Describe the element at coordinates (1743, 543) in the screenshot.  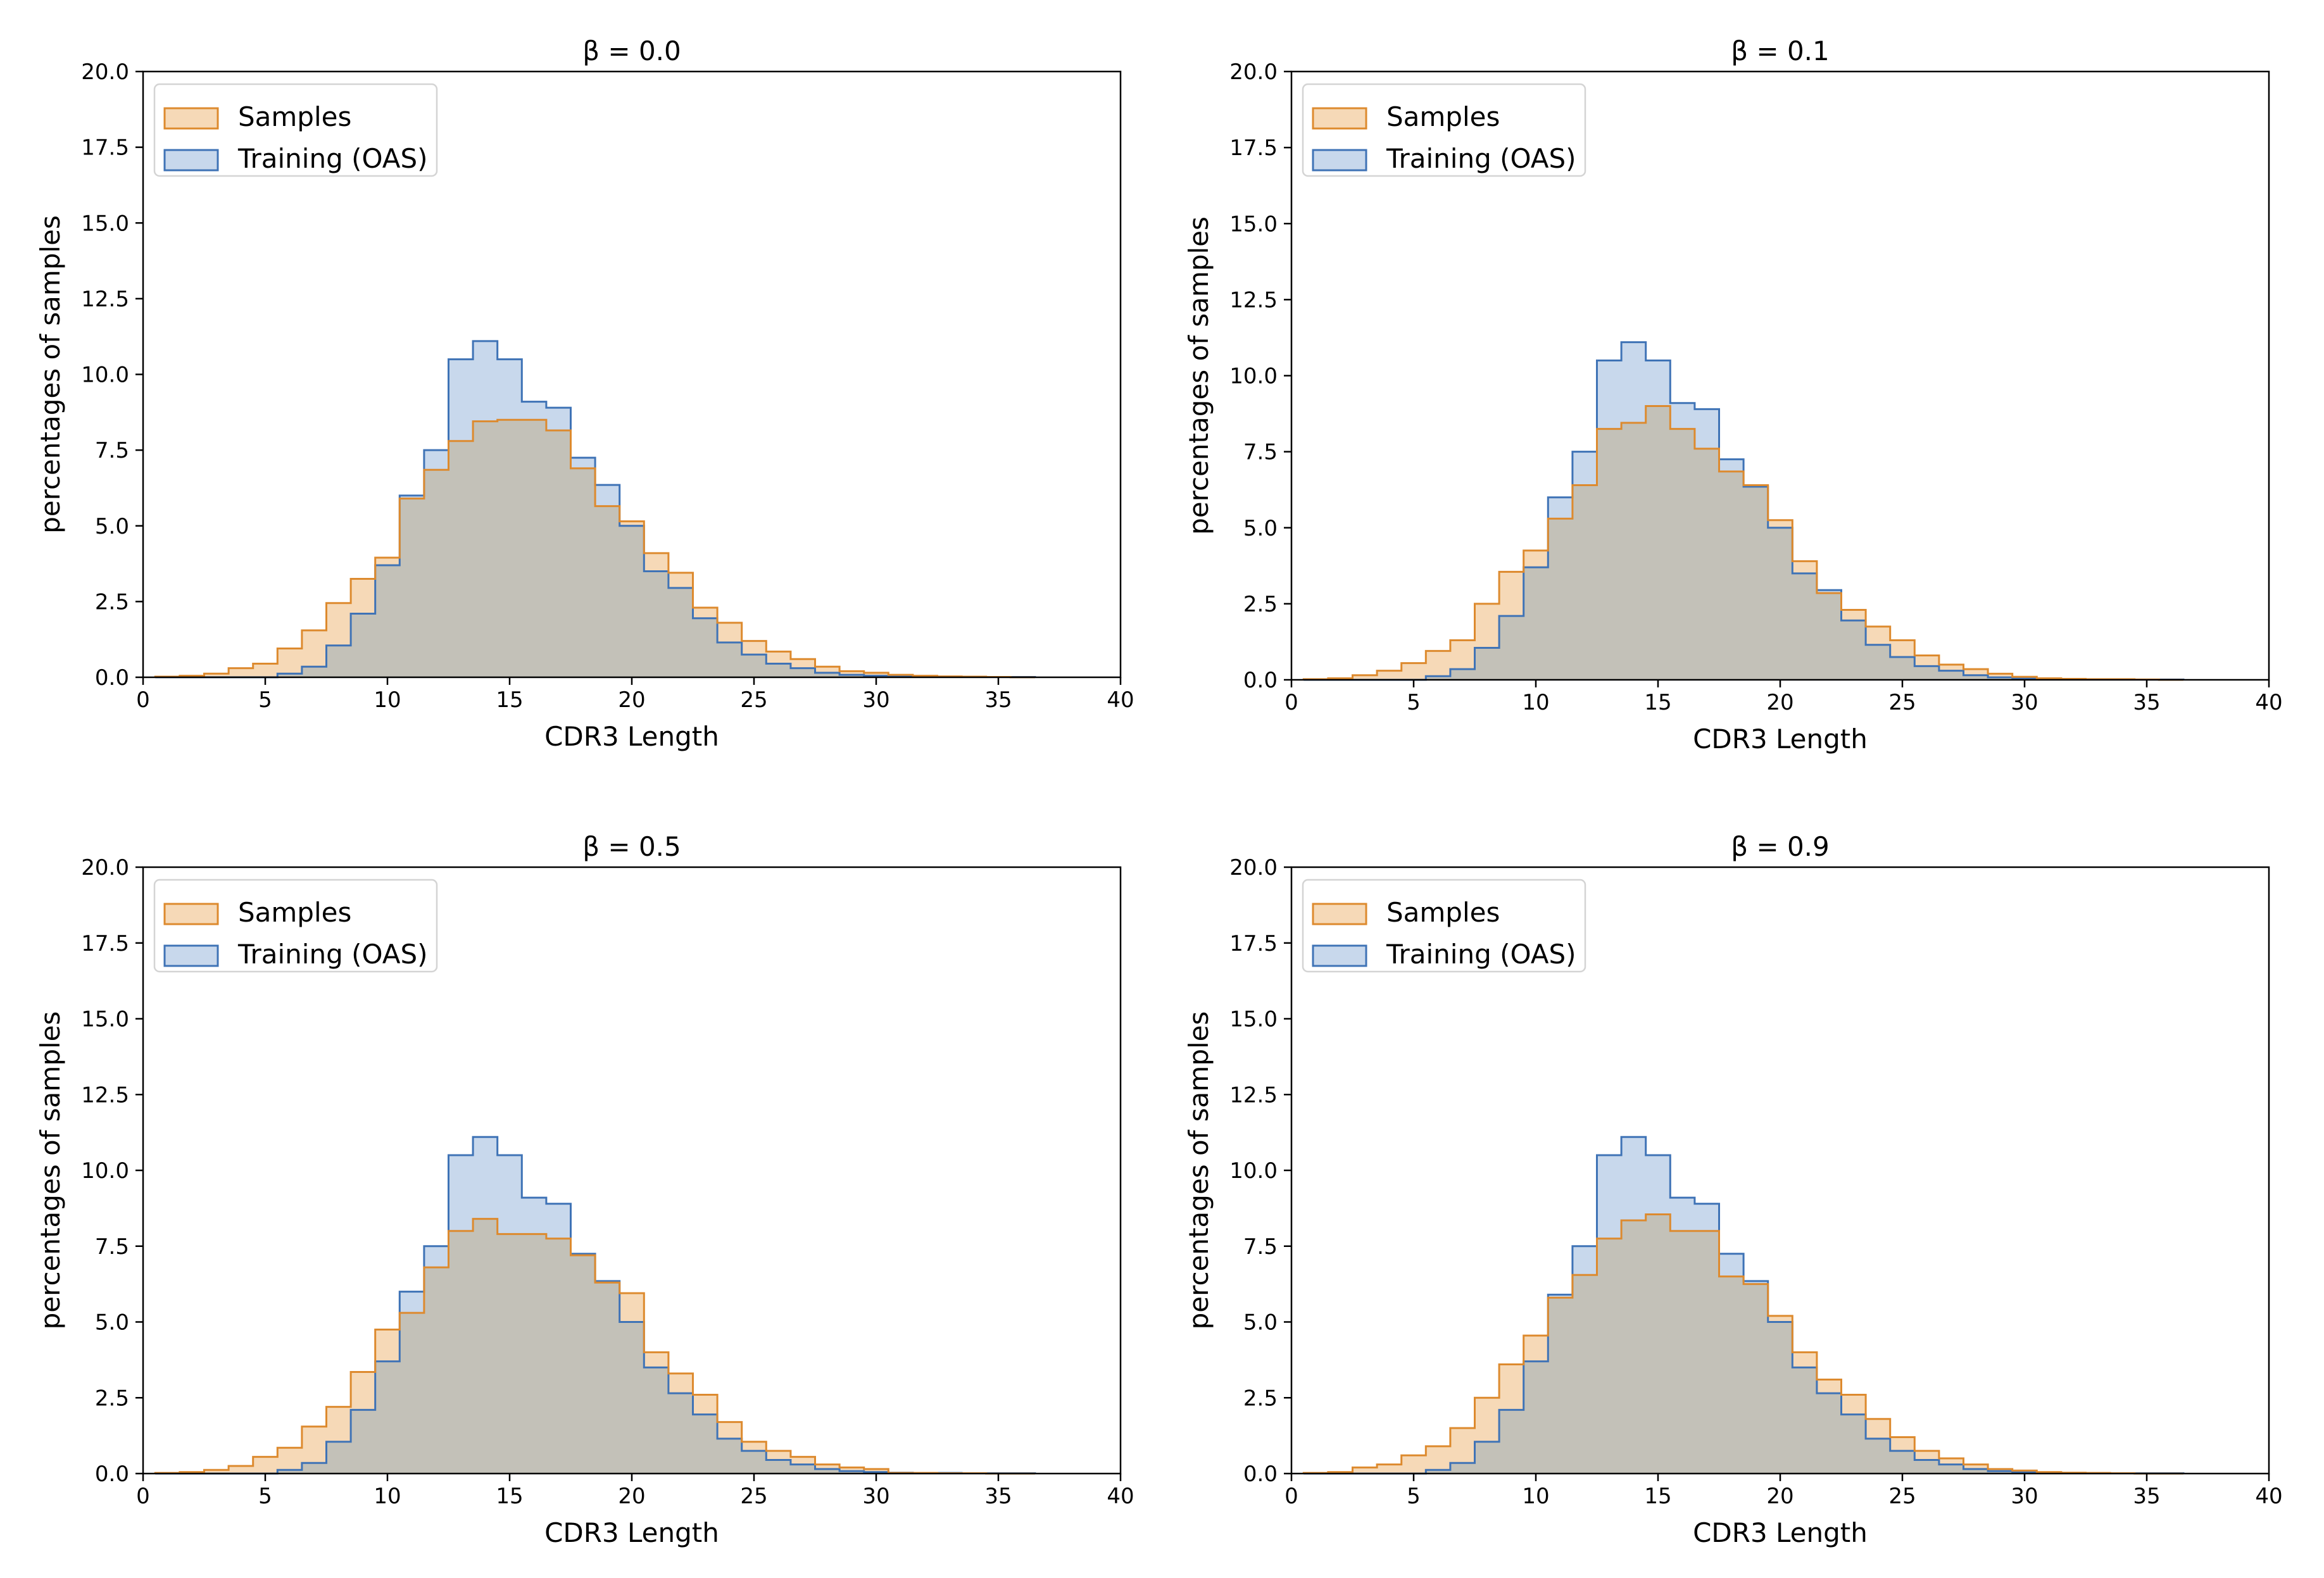
I see `overlap-fill` at that location.